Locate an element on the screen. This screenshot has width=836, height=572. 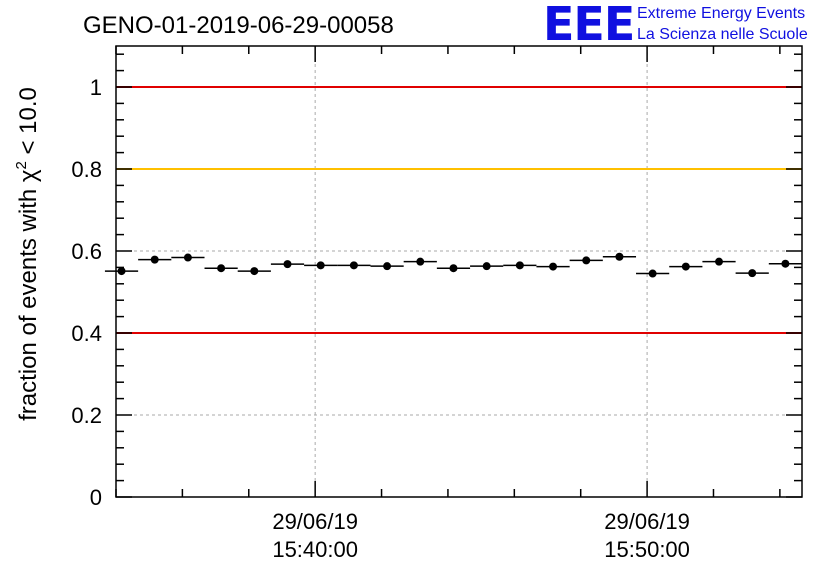
y-tick-label: 1 is located at coordinates (96, 87).